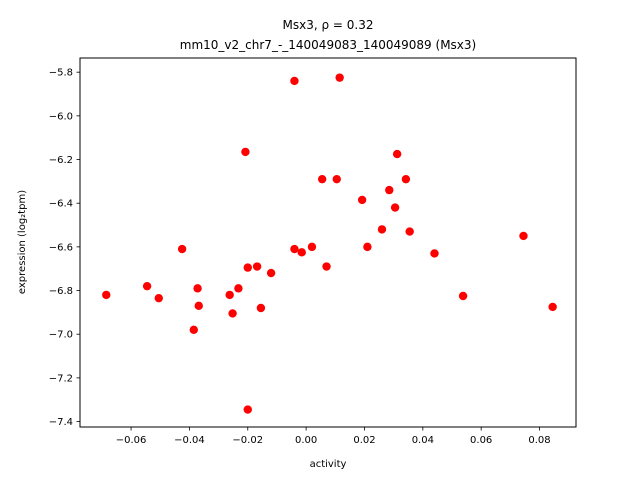 Image resolution: width=640 pixels, height=480 pixels. I want to click on x-tick-label: 0.04, so click(423, 440).